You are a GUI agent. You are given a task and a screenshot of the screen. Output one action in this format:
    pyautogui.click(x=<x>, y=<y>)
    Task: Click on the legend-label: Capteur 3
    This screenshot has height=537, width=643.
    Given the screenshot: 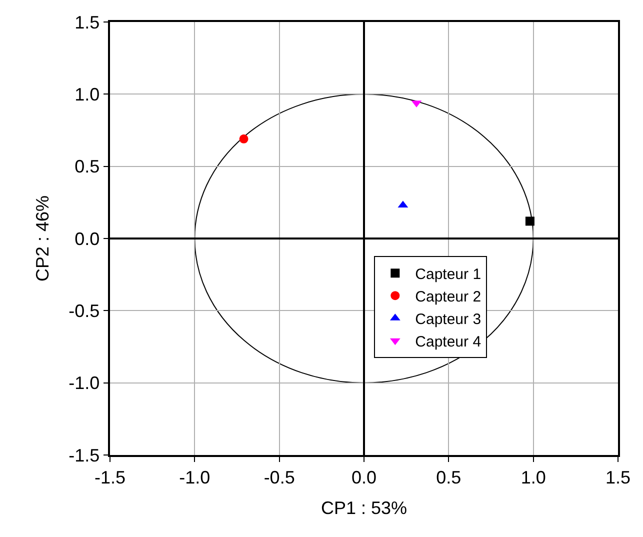 What is the action you would take?
    pyautogui.click(x=448, y=319)
    